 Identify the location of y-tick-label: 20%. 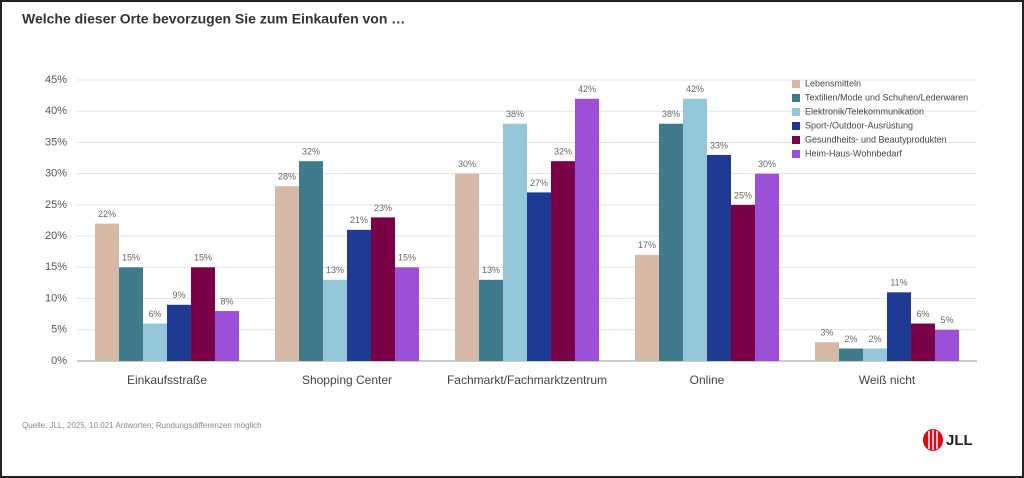
(56, 236).